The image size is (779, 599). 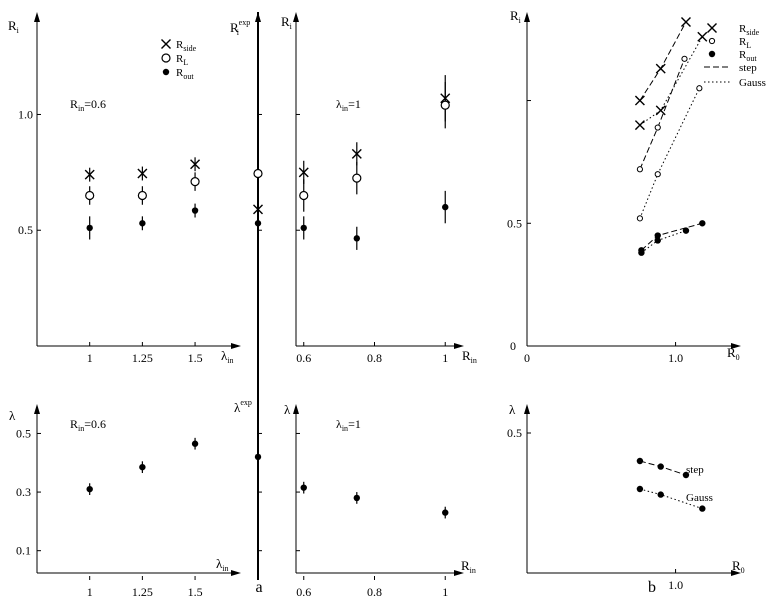 I want to click on a-top-exp-y-title: Rexp i, so click(x=240, y=27).